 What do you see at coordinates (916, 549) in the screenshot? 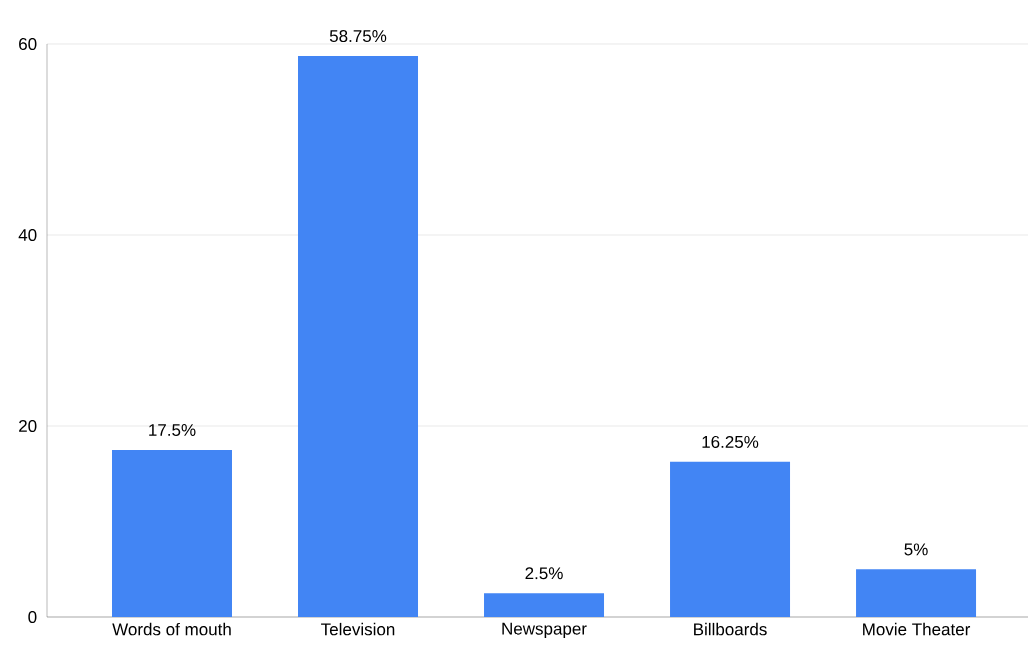
I see `data-label: 5%` at bounding box center [916, 549].